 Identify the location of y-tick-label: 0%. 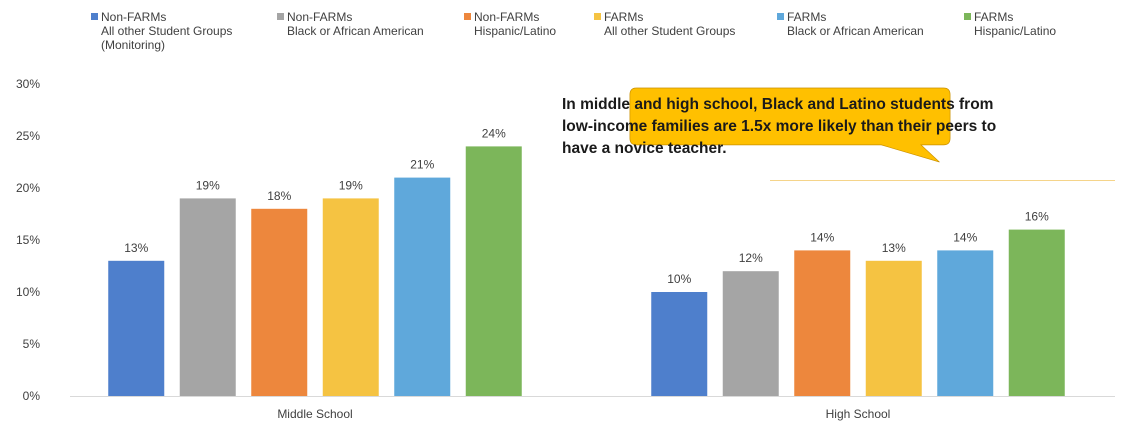
(32, 396).